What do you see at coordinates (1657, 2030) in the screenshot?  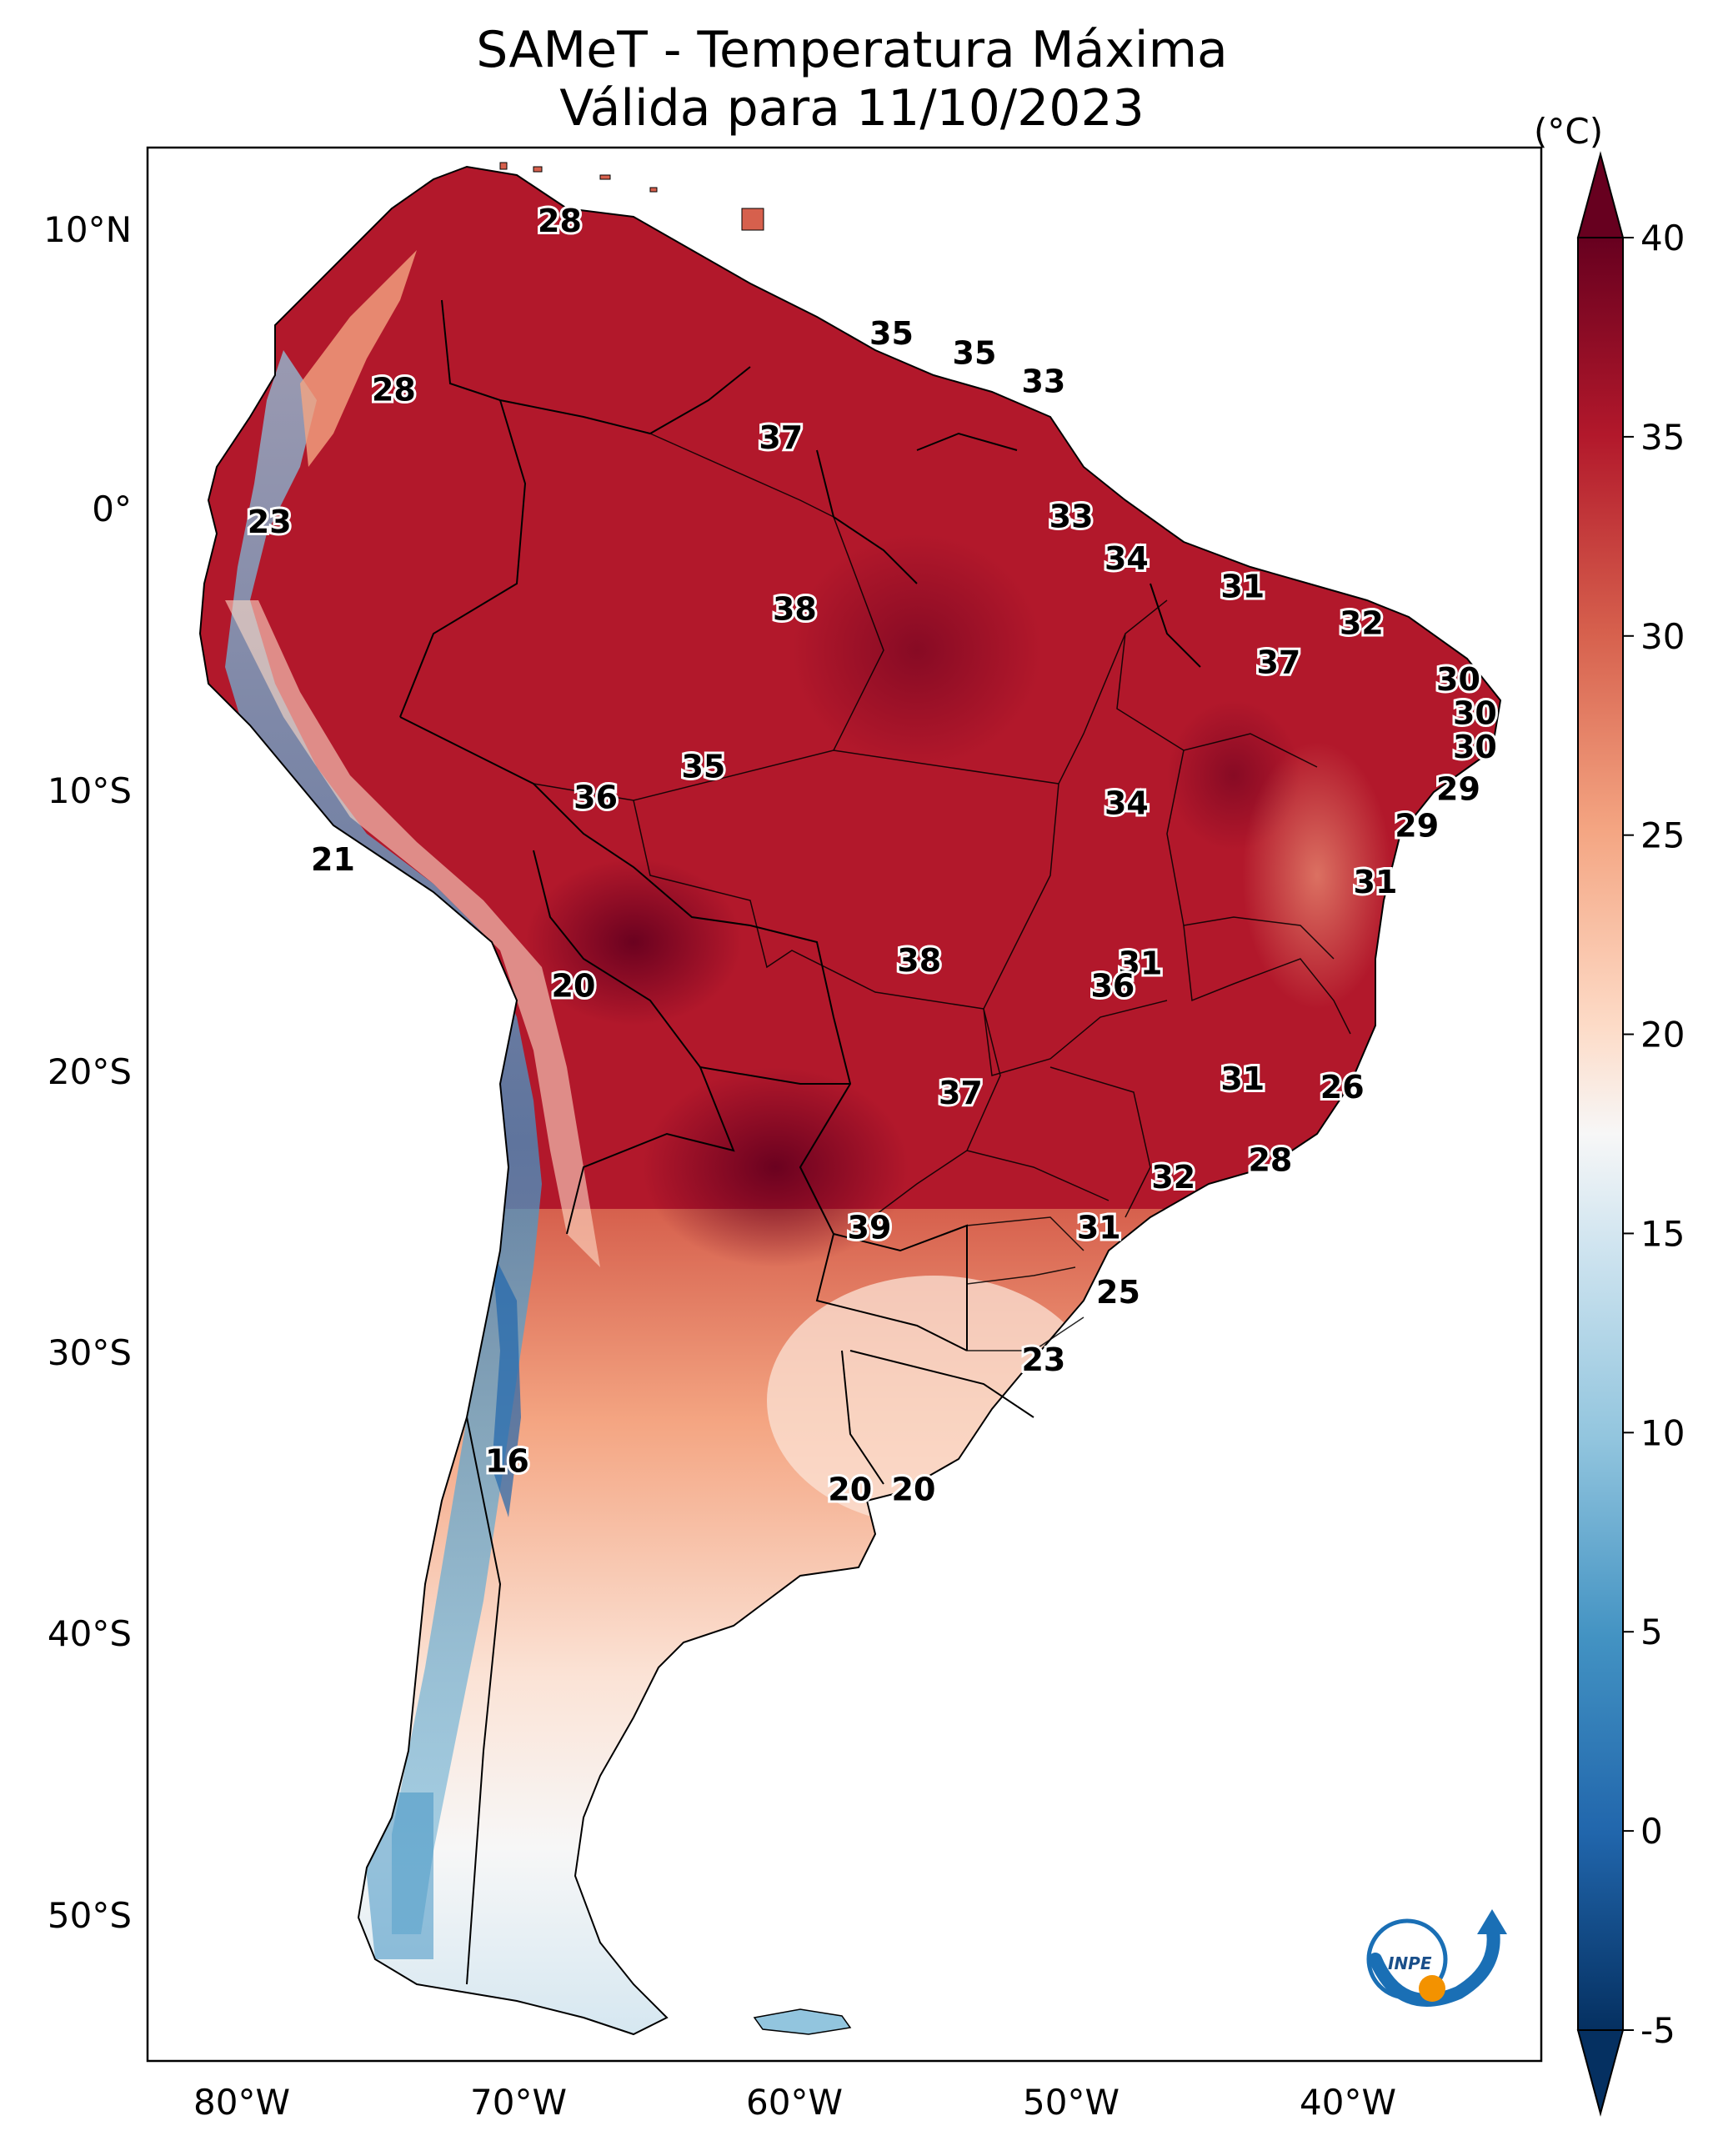 I see `colorbar-tick-label: -5` at bounding box center [1657, 2030].